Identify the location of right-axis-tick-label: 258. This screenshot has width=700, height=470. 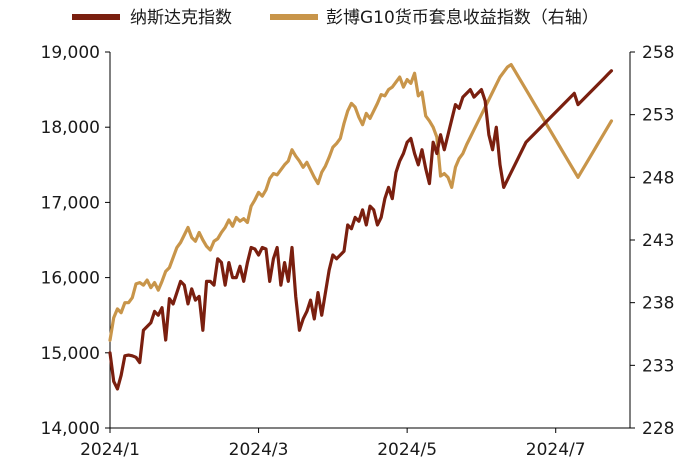
(658, 53).